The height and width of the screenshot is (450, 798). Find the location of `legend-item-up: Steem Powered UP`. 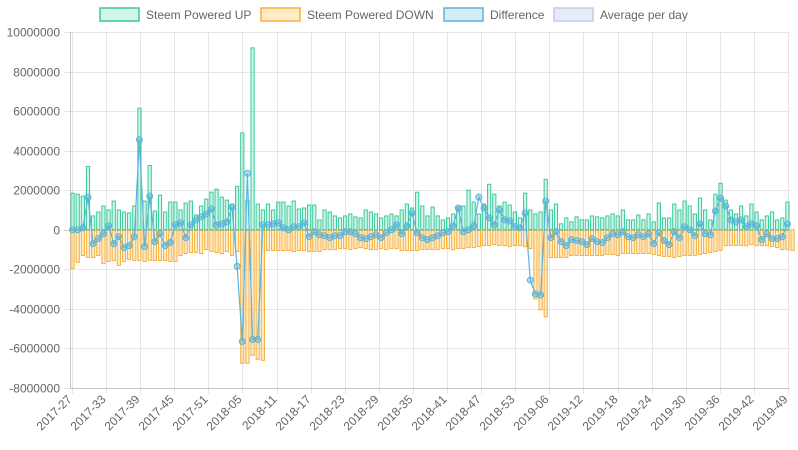

legend-item-up: Steem Powered UP is located at coordinates (175, 14).